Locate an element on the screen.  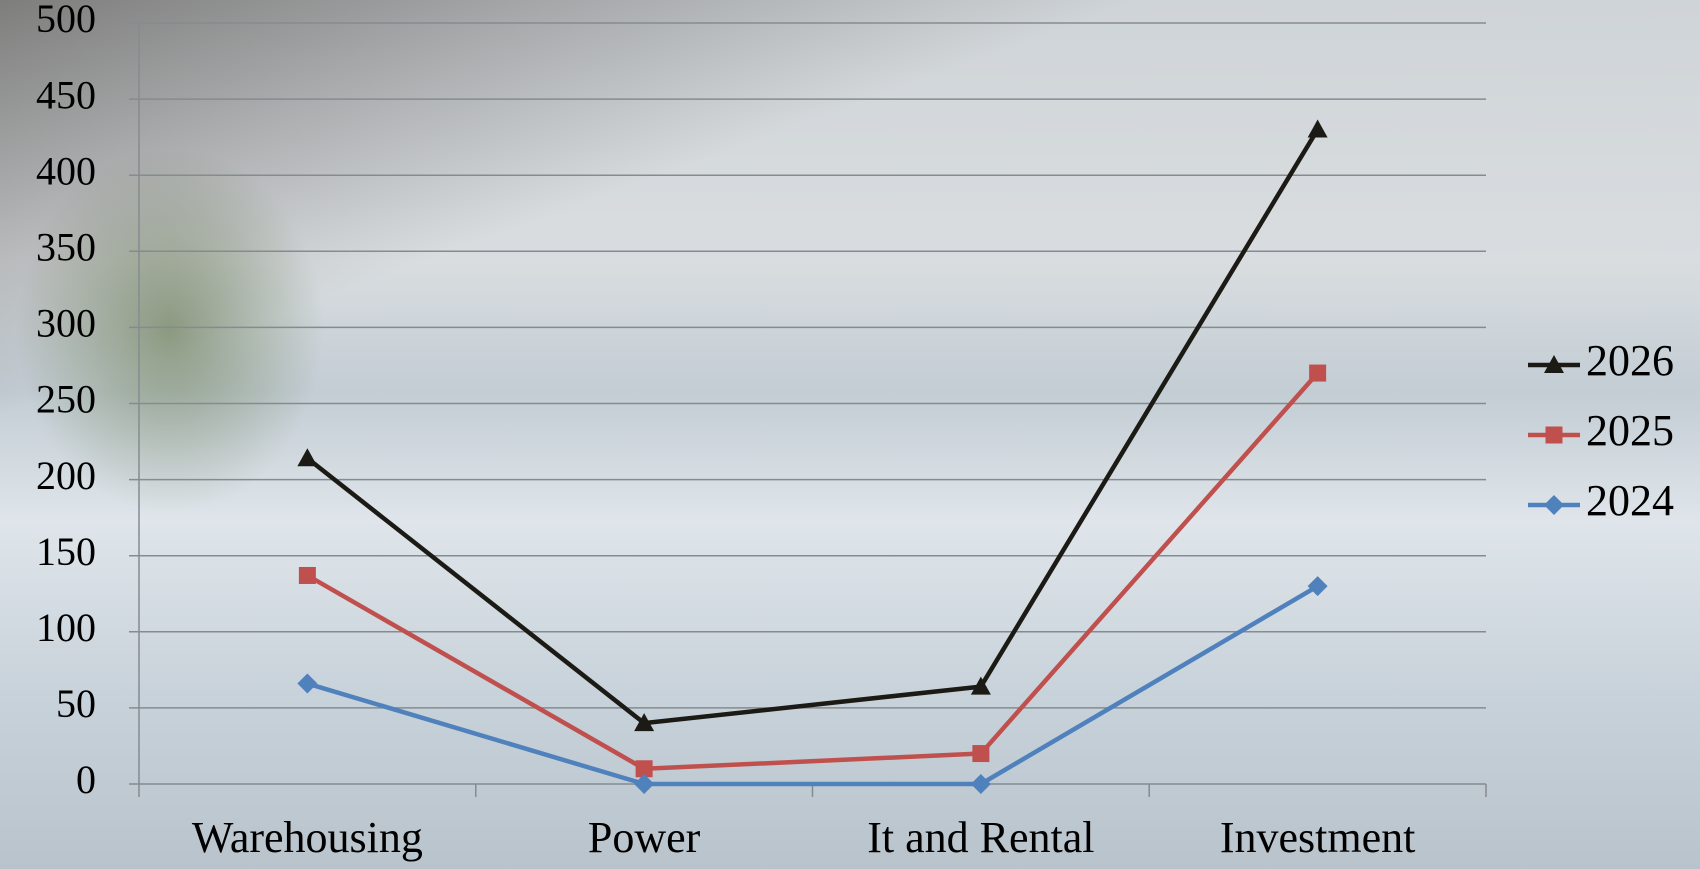
x-tick-label: Power is located at coordinates (644, 837).